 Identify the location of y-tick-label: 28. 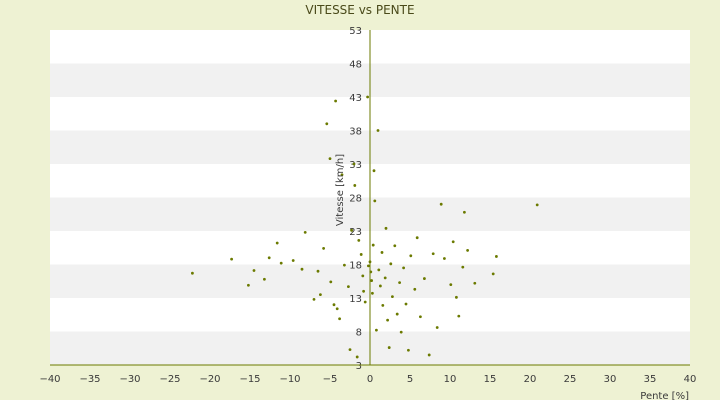
(355, 199).